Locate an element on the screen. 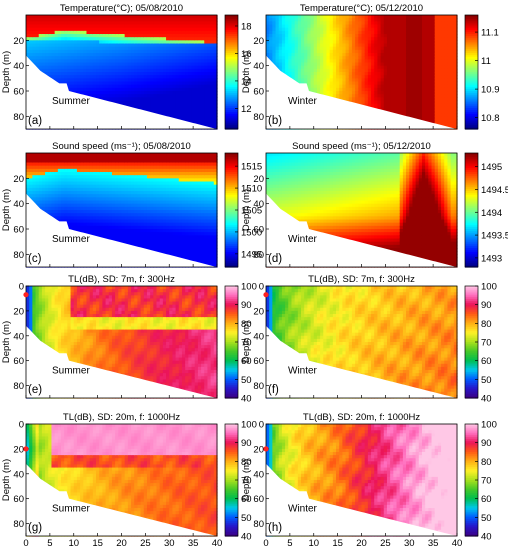 Image resolution: width=508 pixels, height=550 pixels. panel-label: (b) is located at coordinates (275, 121).